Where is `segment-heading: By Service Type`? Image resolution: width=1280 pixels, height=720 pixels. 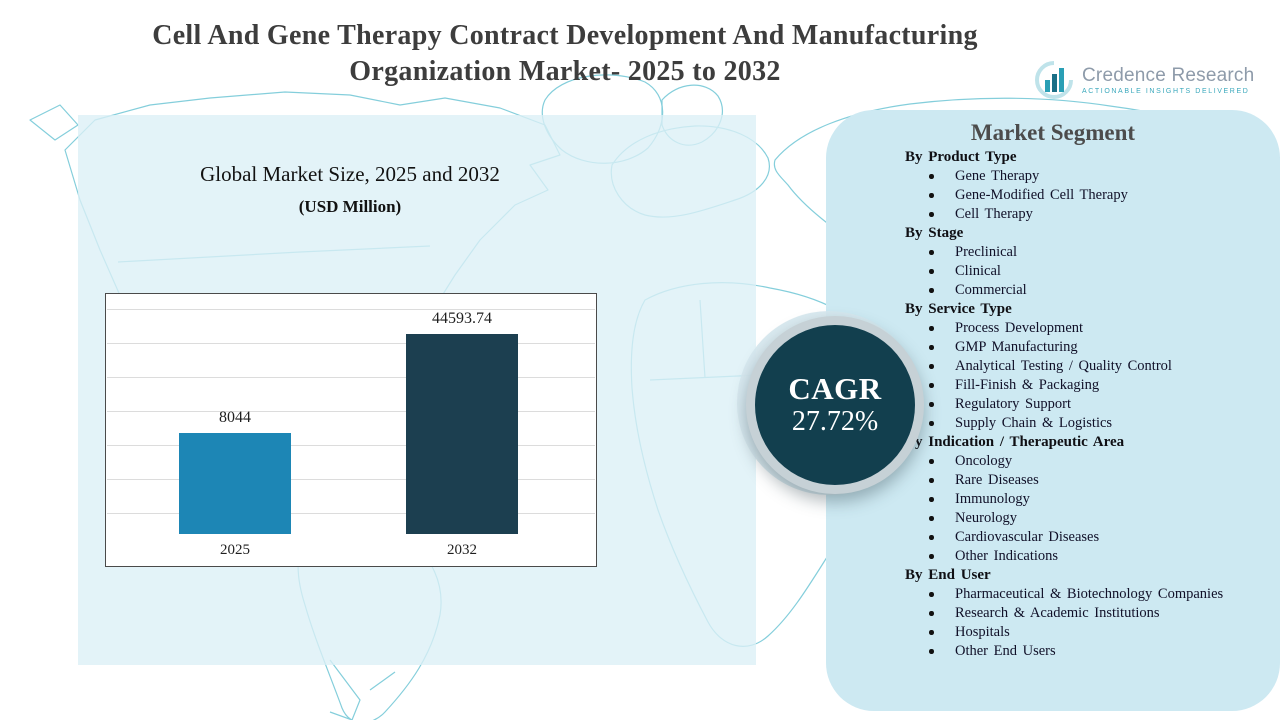 segment-heading: By Service Type is located at coordinates (958, 309).